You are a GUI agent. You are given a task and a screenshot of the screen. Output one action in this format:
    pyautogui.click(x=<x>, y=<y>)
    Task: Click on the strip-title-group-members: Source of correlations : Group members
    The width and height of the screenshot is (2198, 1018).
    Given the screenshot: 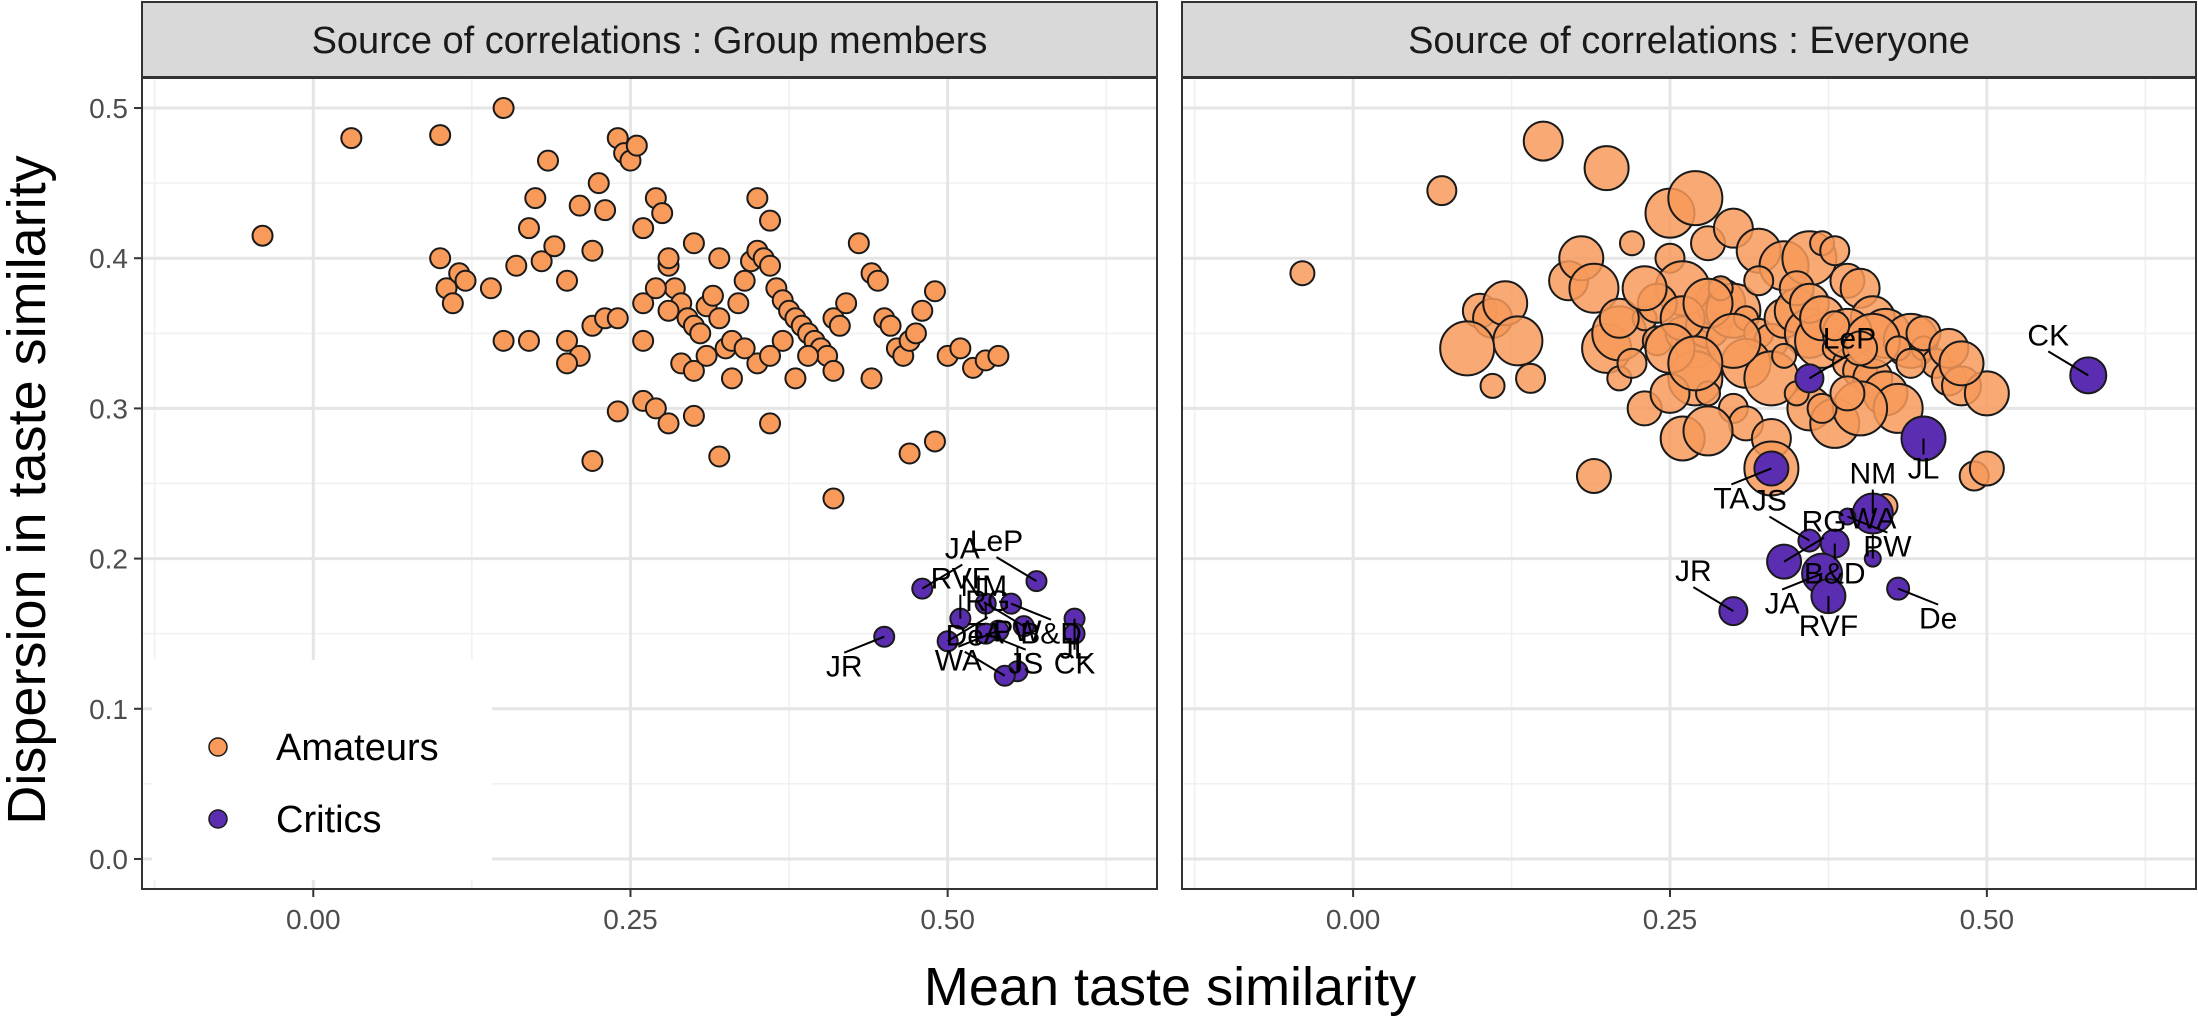 What is the action you would take?
    pyautogui.click(x=650, y=41)
    